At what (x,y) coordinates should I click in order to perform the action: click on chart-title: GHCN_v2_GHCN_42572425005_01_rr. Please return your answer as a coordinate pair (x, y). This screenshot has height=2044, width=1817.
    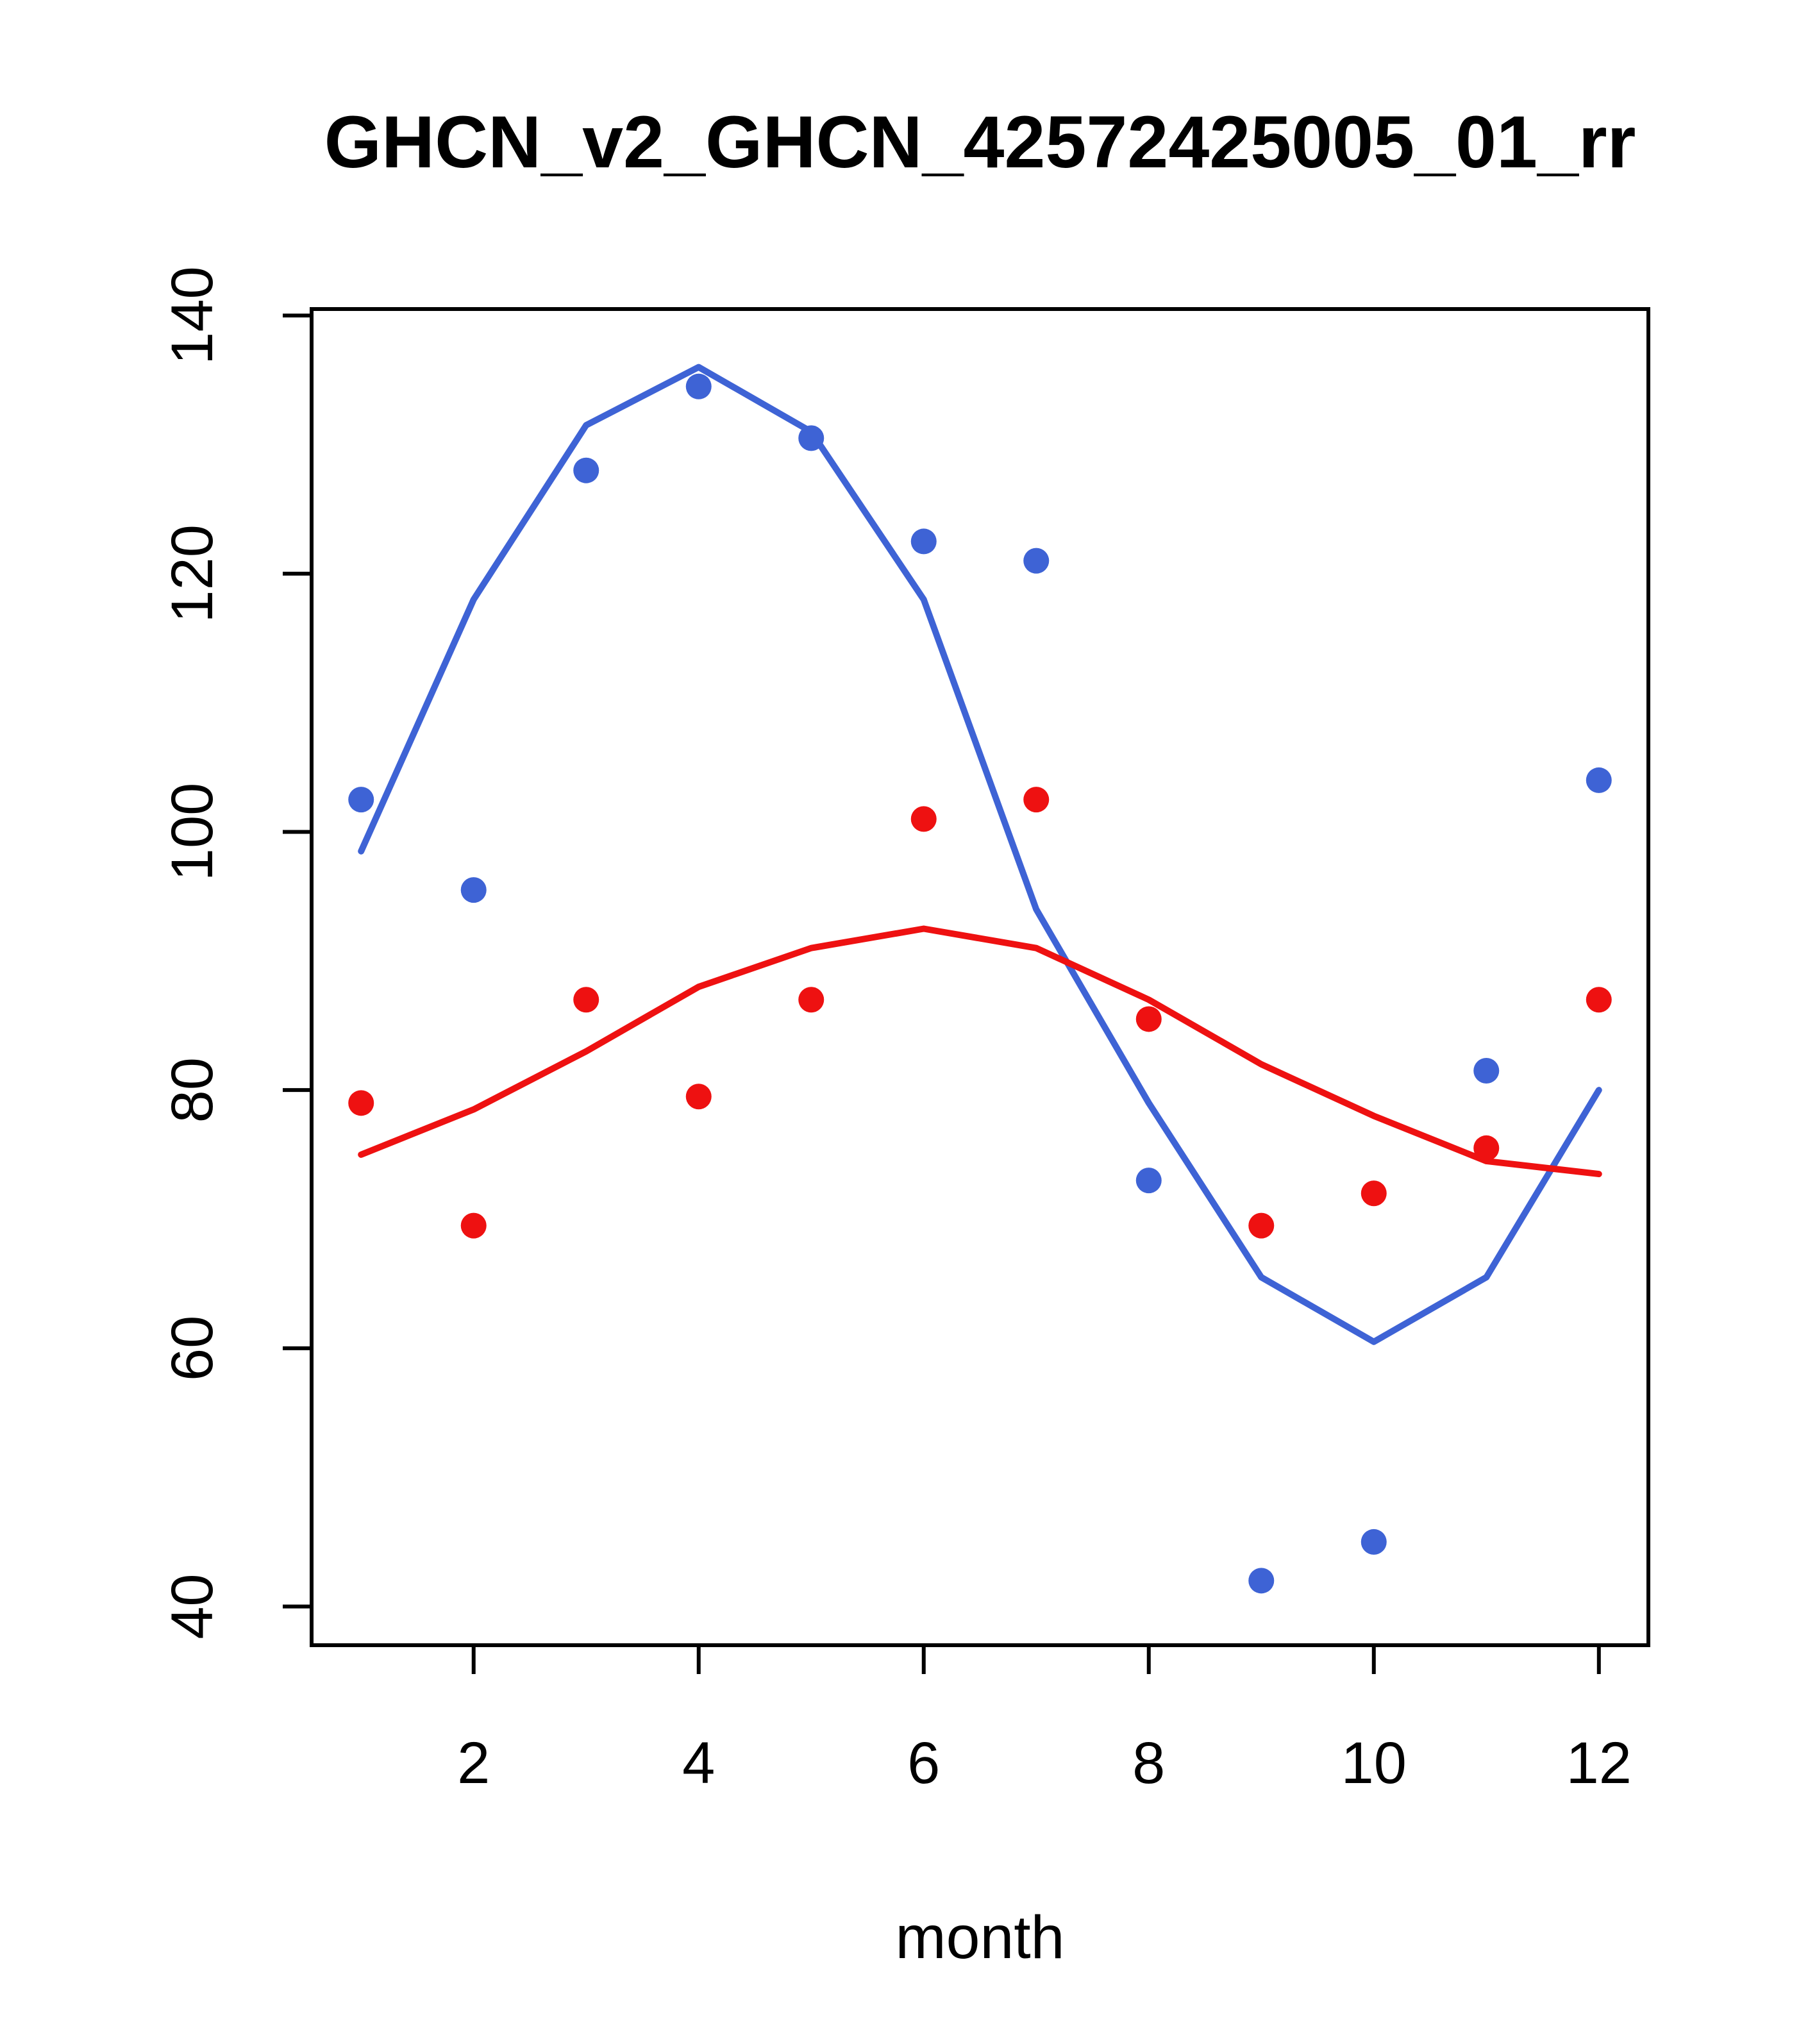
    Looking at the image, I should click on (980, 142).